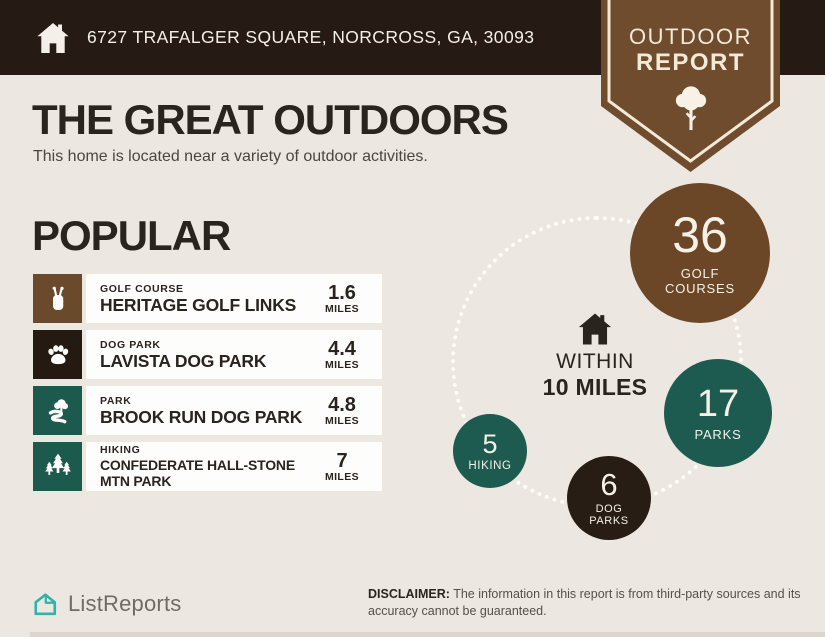 The height and width of the screenshot is (637, 825). What do you see at coordinates (183, 360) in the screenshot?
I see `item-name: LAVISTA DOG PARK` at bounding box center [183, 360].